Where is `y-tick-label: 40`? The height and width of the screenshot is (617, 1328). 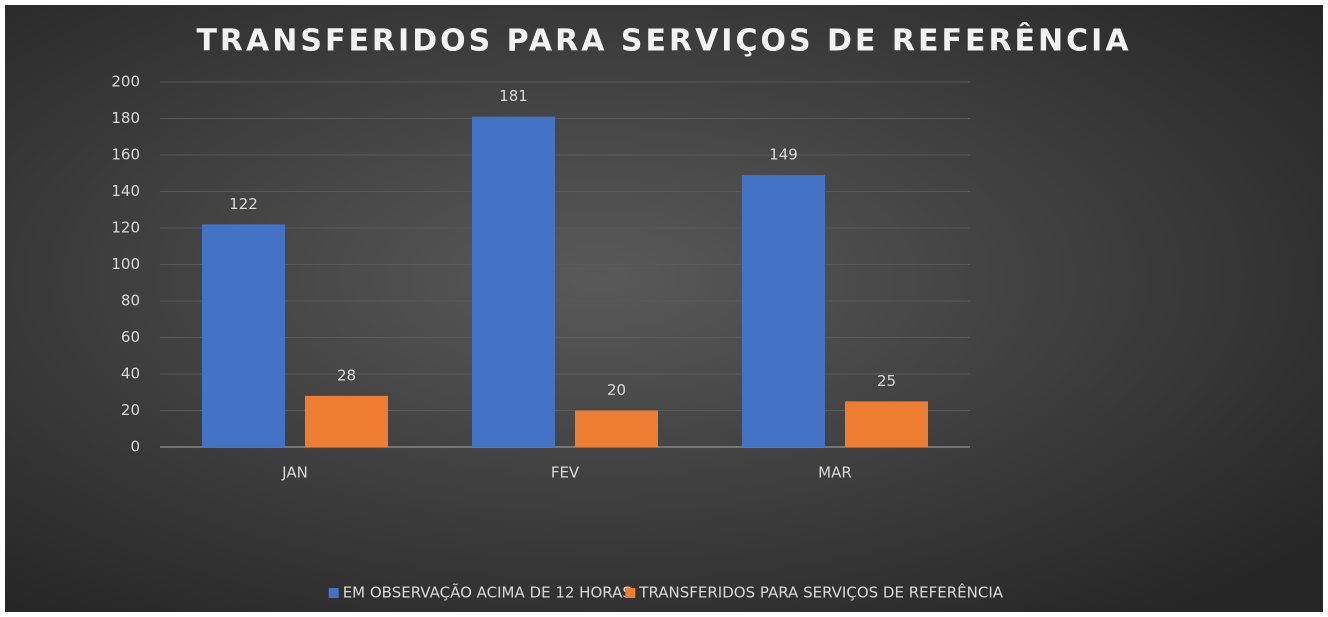
y-tick-label: 40 is located at coordinates (130, 374).